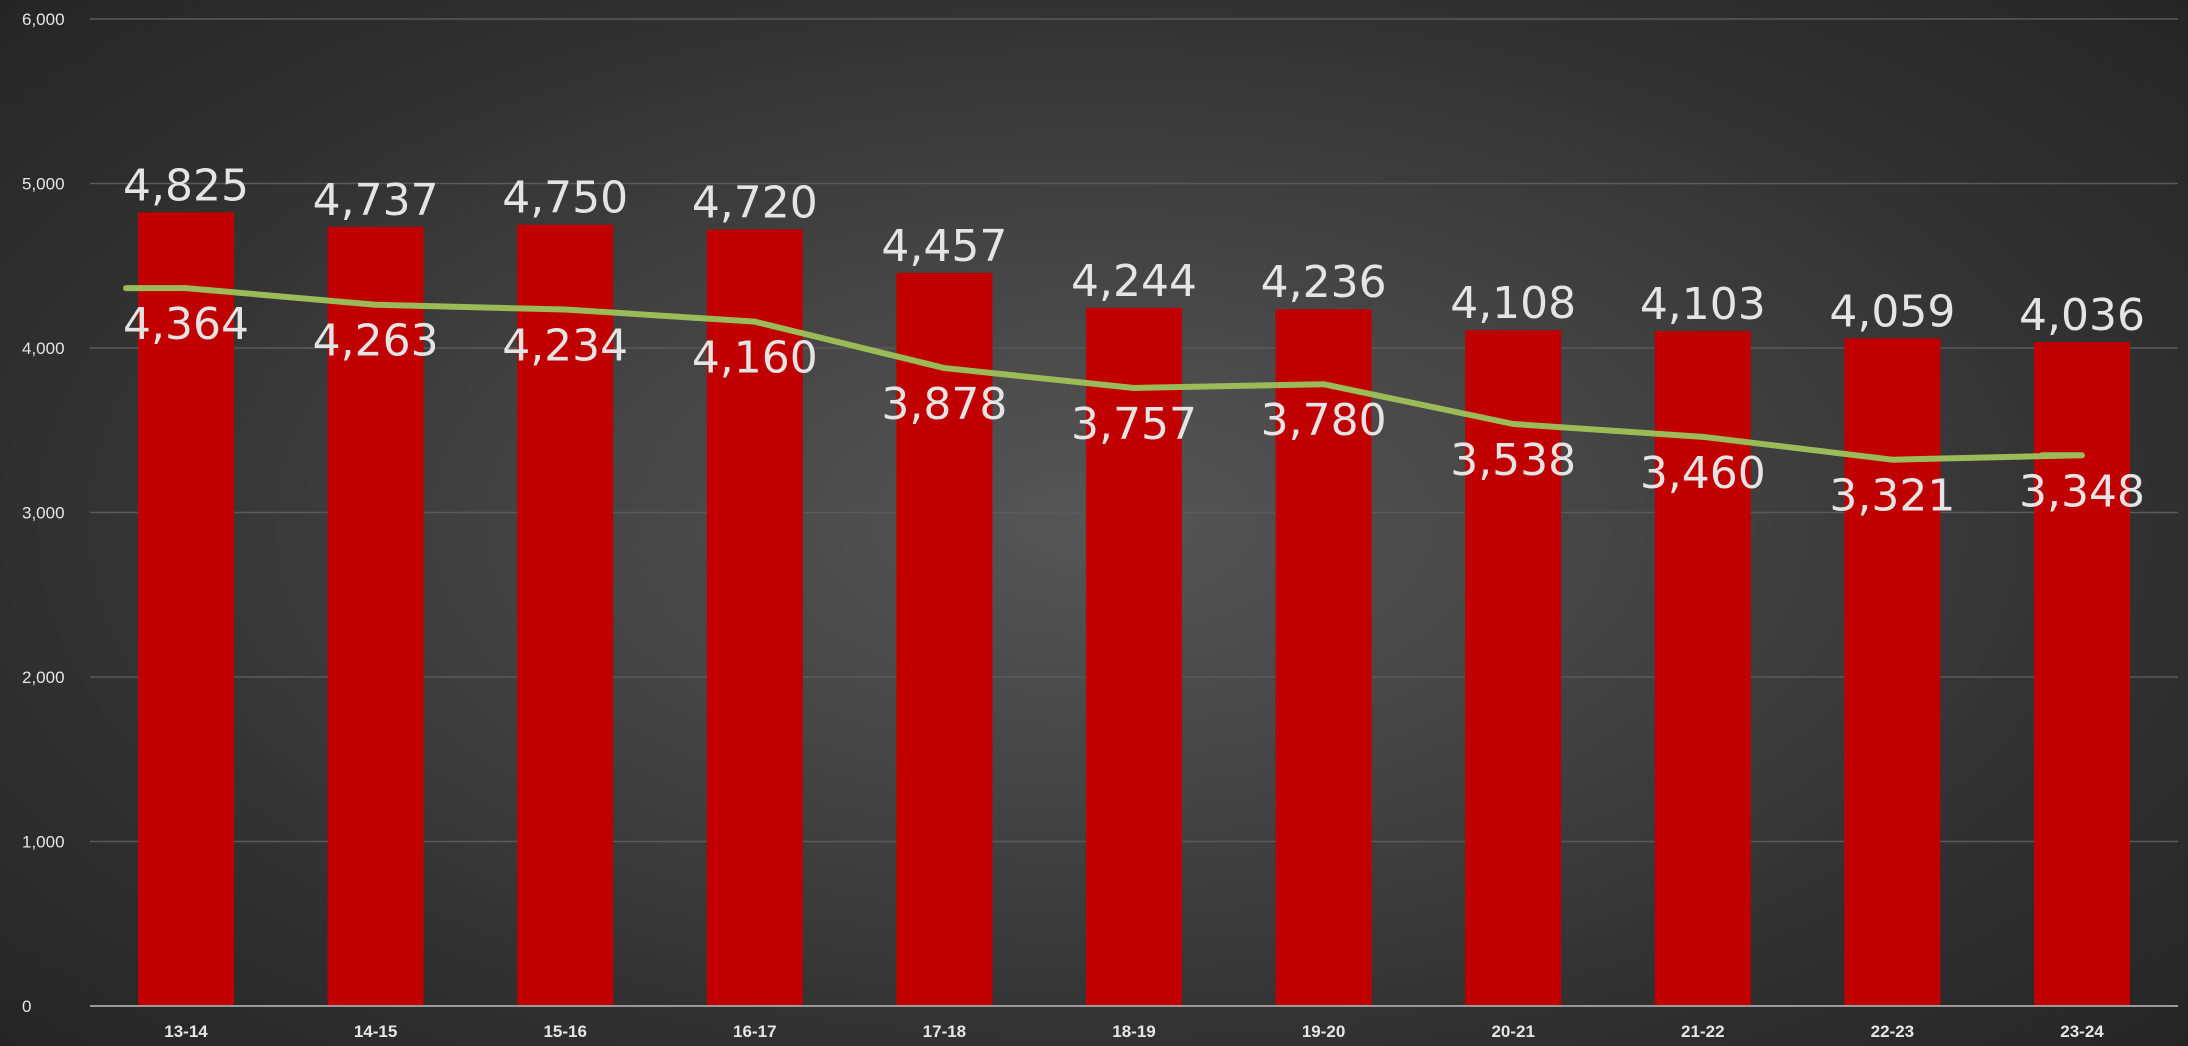 The width and height of the screenshot is (2188, 1046). I want to click on x-category-label: 13-14, so click(186, 1031).